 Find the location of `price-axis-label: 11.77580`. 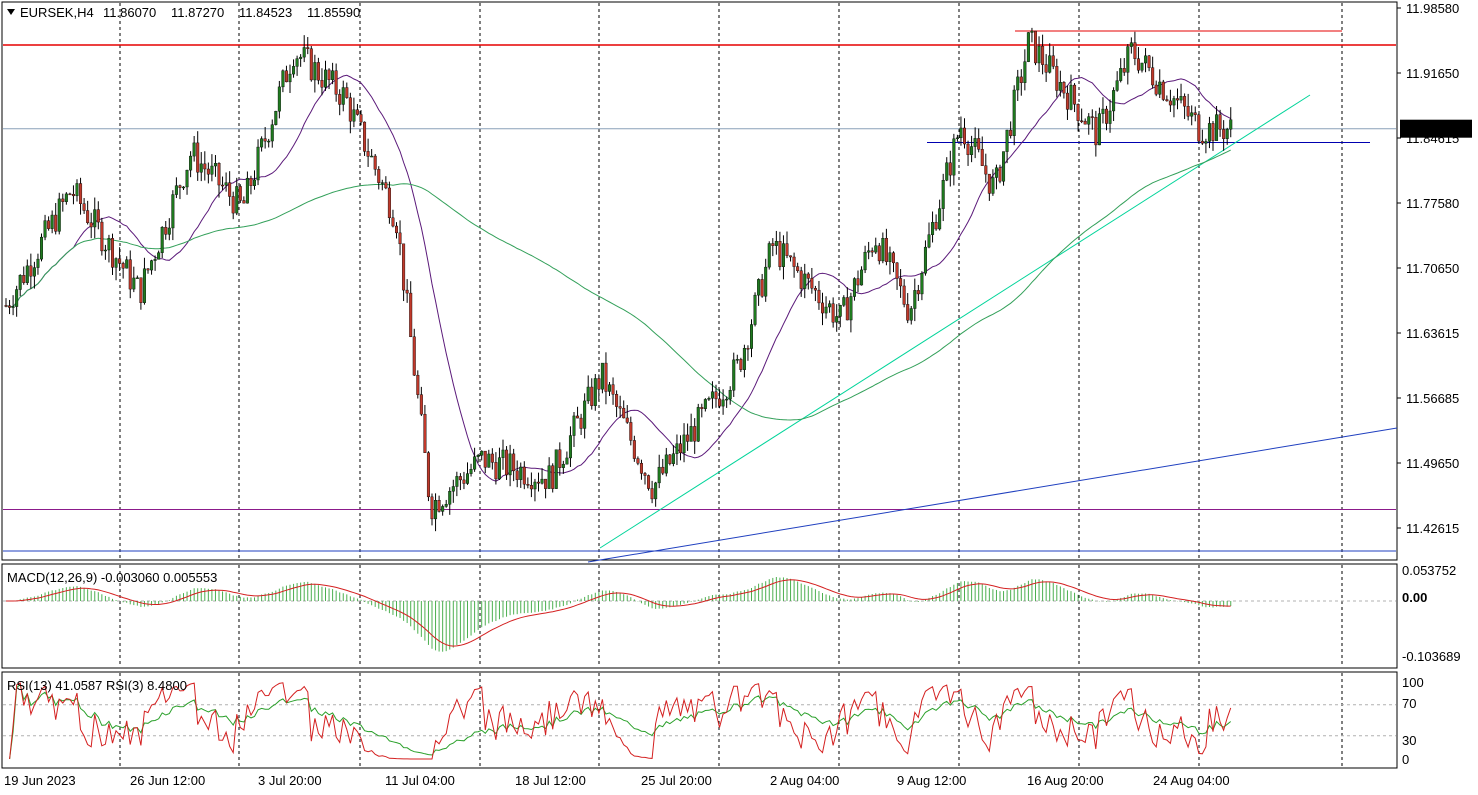

price-axis-label: 11.77580 is located at coordinates (1432, 203).